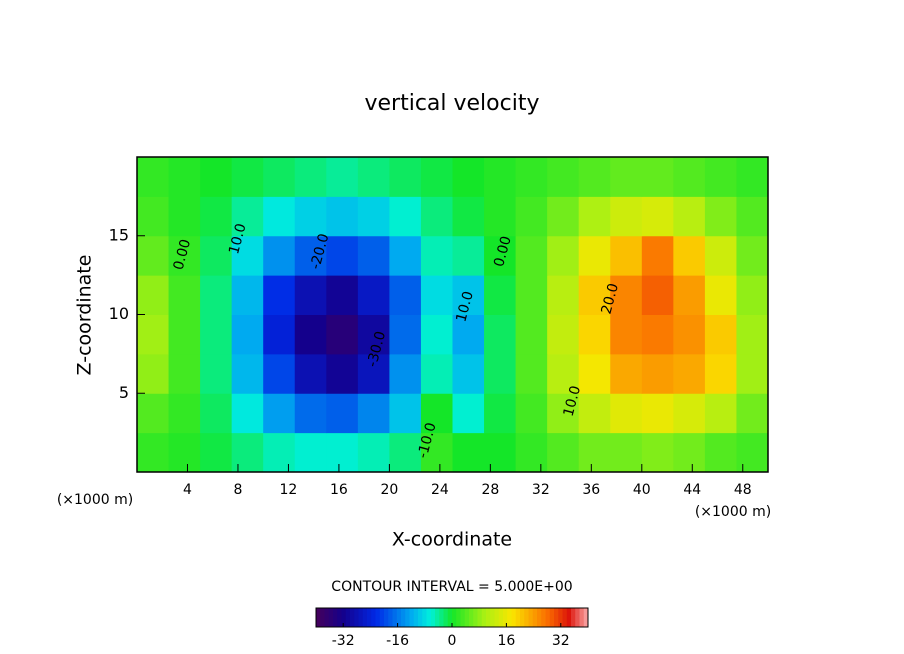 Image resolution: width=904 pixels, height=654 pixels. I want to click on x-tick-label: 36, so click(591, 490).